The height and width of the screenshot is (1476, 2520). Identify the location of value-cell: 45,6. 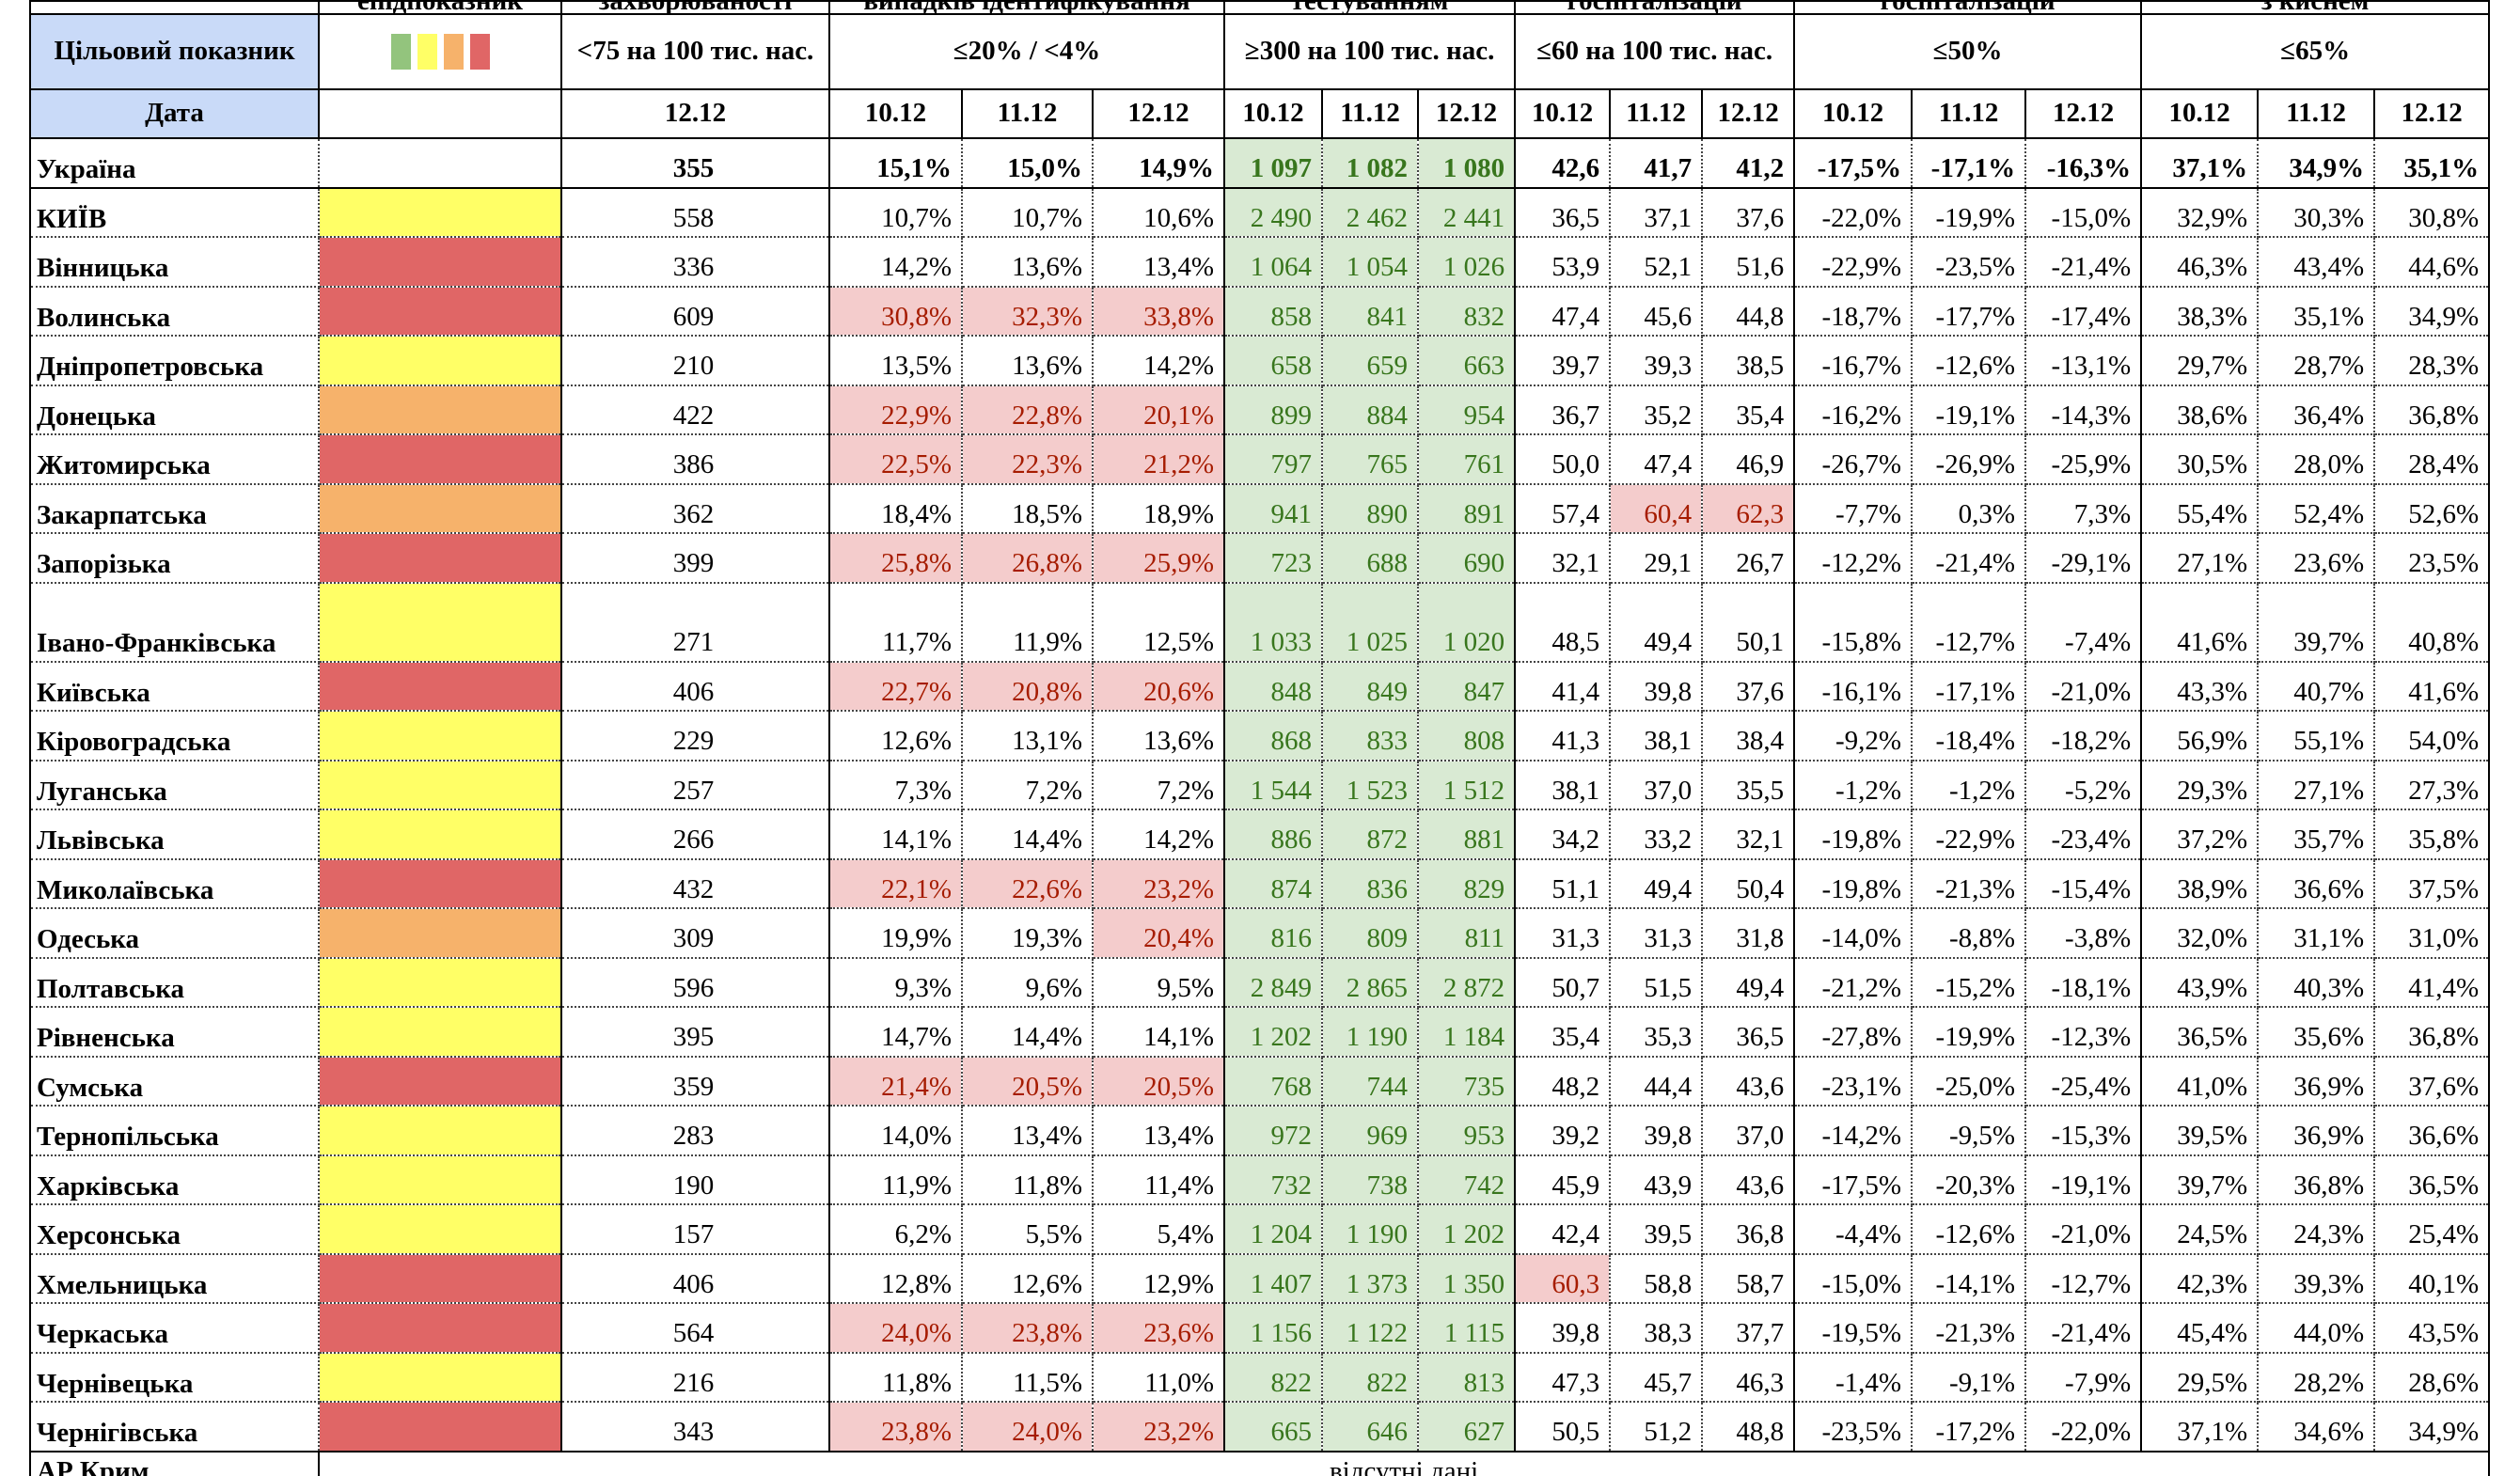
(1656, 311).